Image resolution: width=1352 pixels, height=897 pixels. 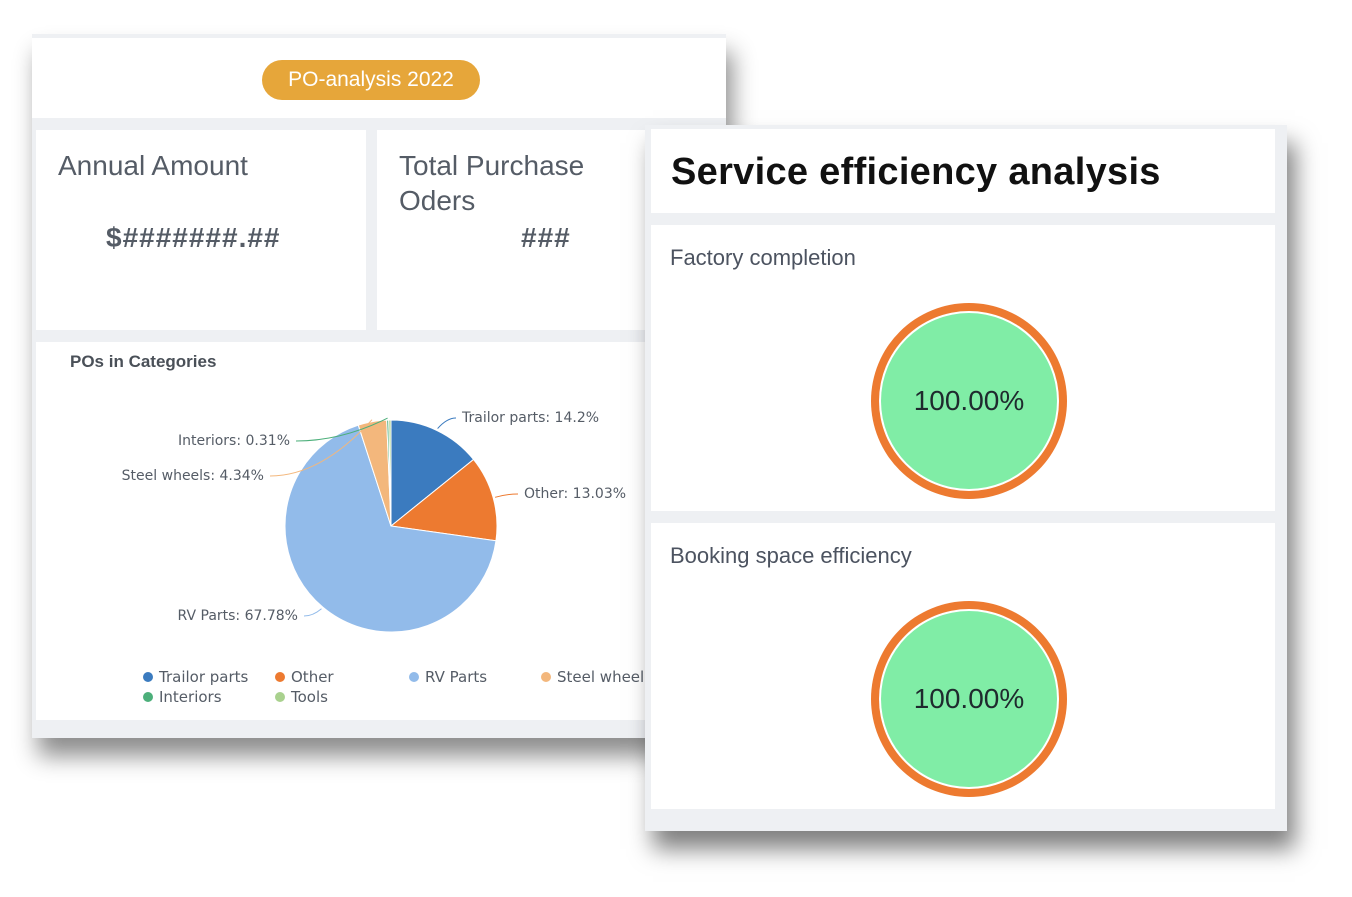 I want to click on pie-label-line-other, so click(x=506, y=495).